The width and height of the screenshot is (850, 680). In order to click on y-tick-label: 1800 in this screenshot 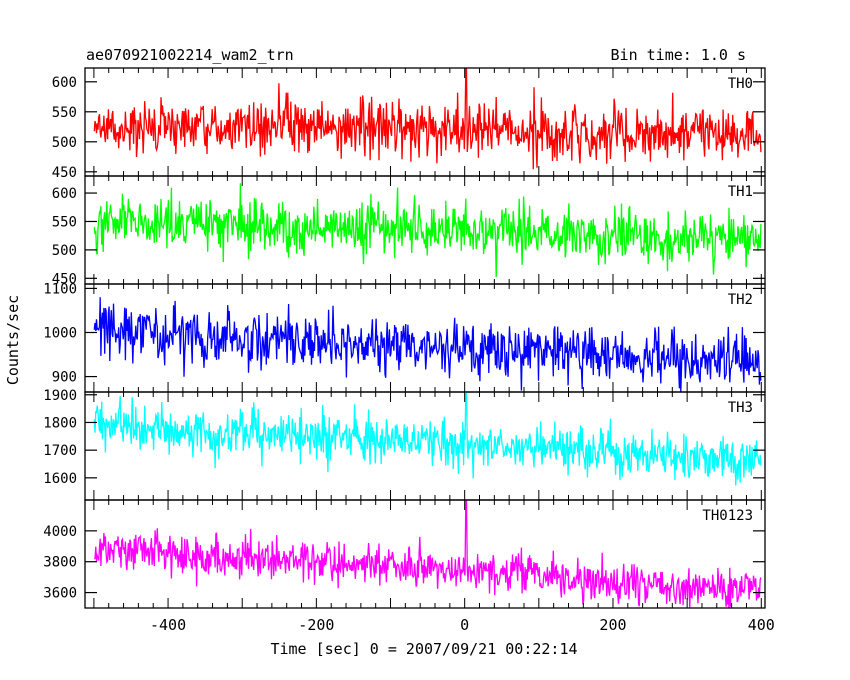, I will do `click(60, 423)`.